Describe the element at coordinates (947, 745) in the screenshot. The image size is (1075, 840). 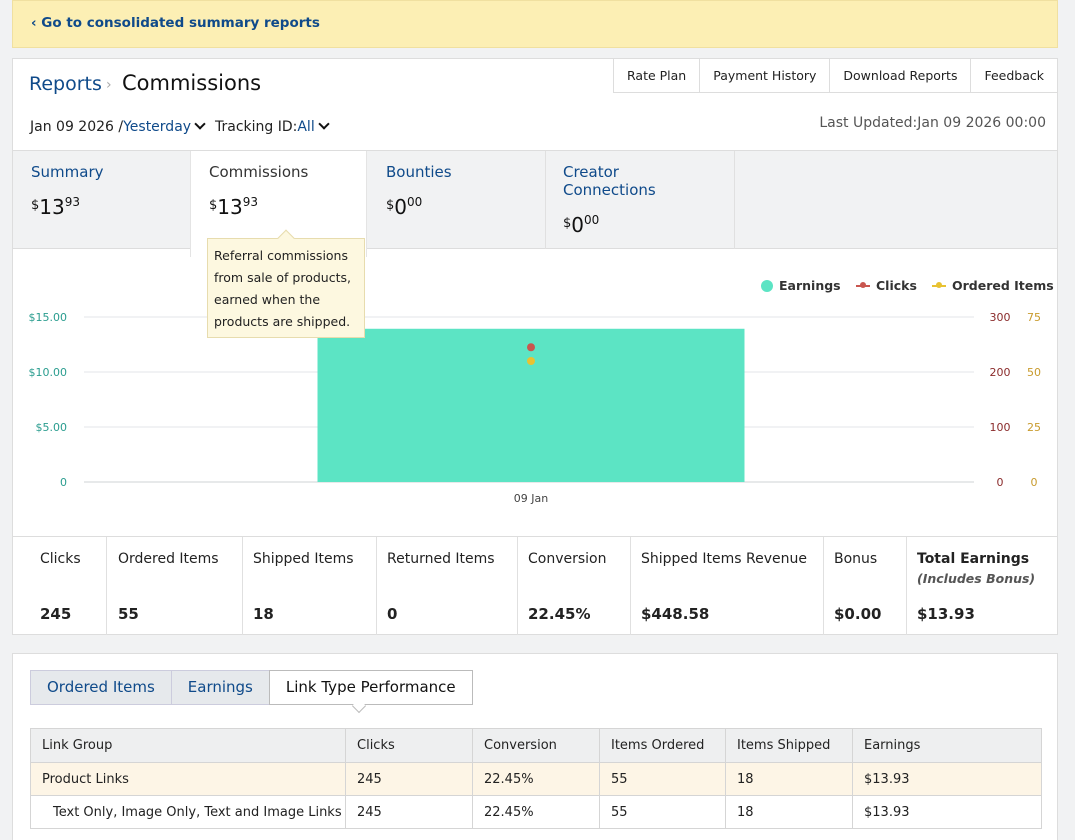
I see `col-earnings: Earnings` at that location.